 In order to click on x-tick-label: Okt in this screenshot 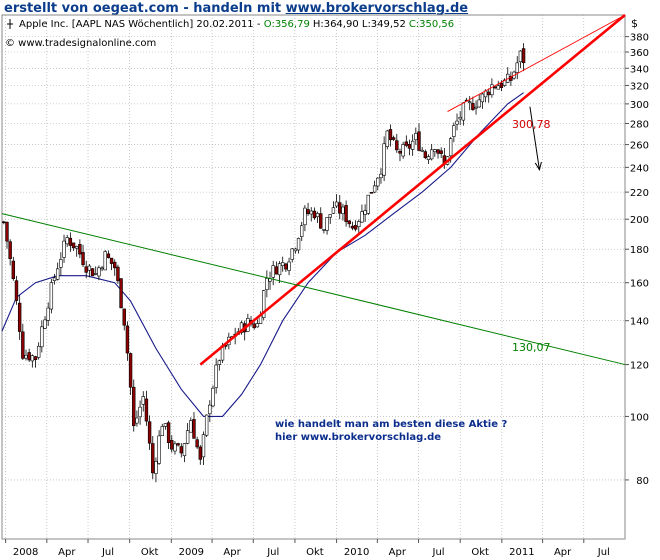, I will do `click(315, 552)`.